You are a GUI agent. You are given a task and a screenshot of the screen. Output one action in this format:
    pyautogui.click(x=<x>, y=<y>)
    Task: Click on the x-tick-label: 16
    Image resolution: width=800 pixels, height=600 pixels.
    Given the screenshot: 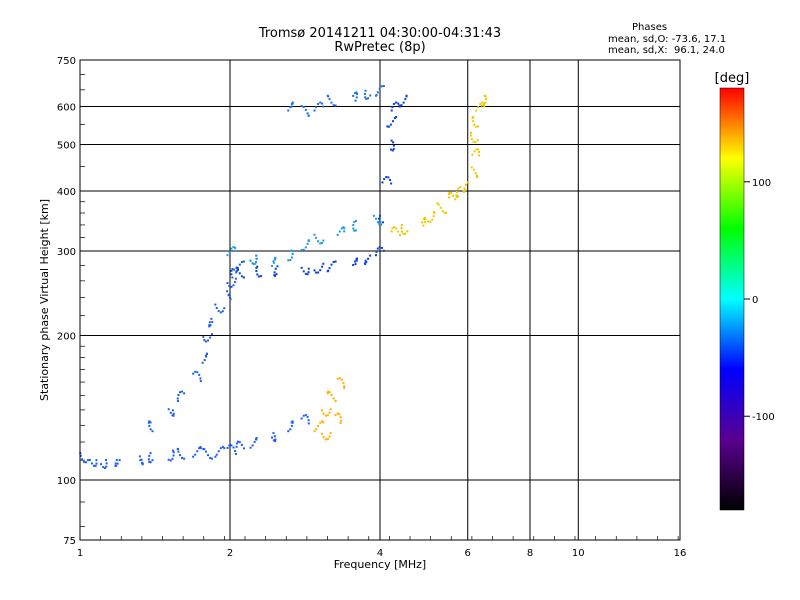 What is the action you would take?
    pyautogui.click(x=680, y=553)
    